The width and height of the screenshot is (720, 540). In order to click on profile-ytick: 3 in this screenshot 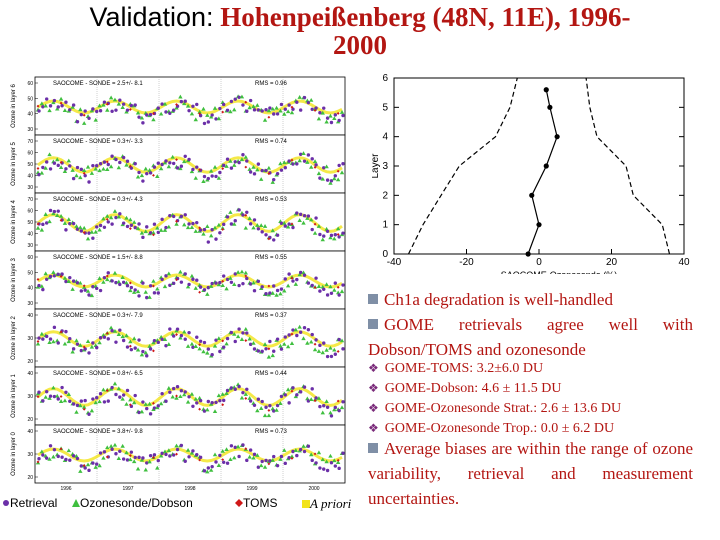, I will do `click(385, 166)`.